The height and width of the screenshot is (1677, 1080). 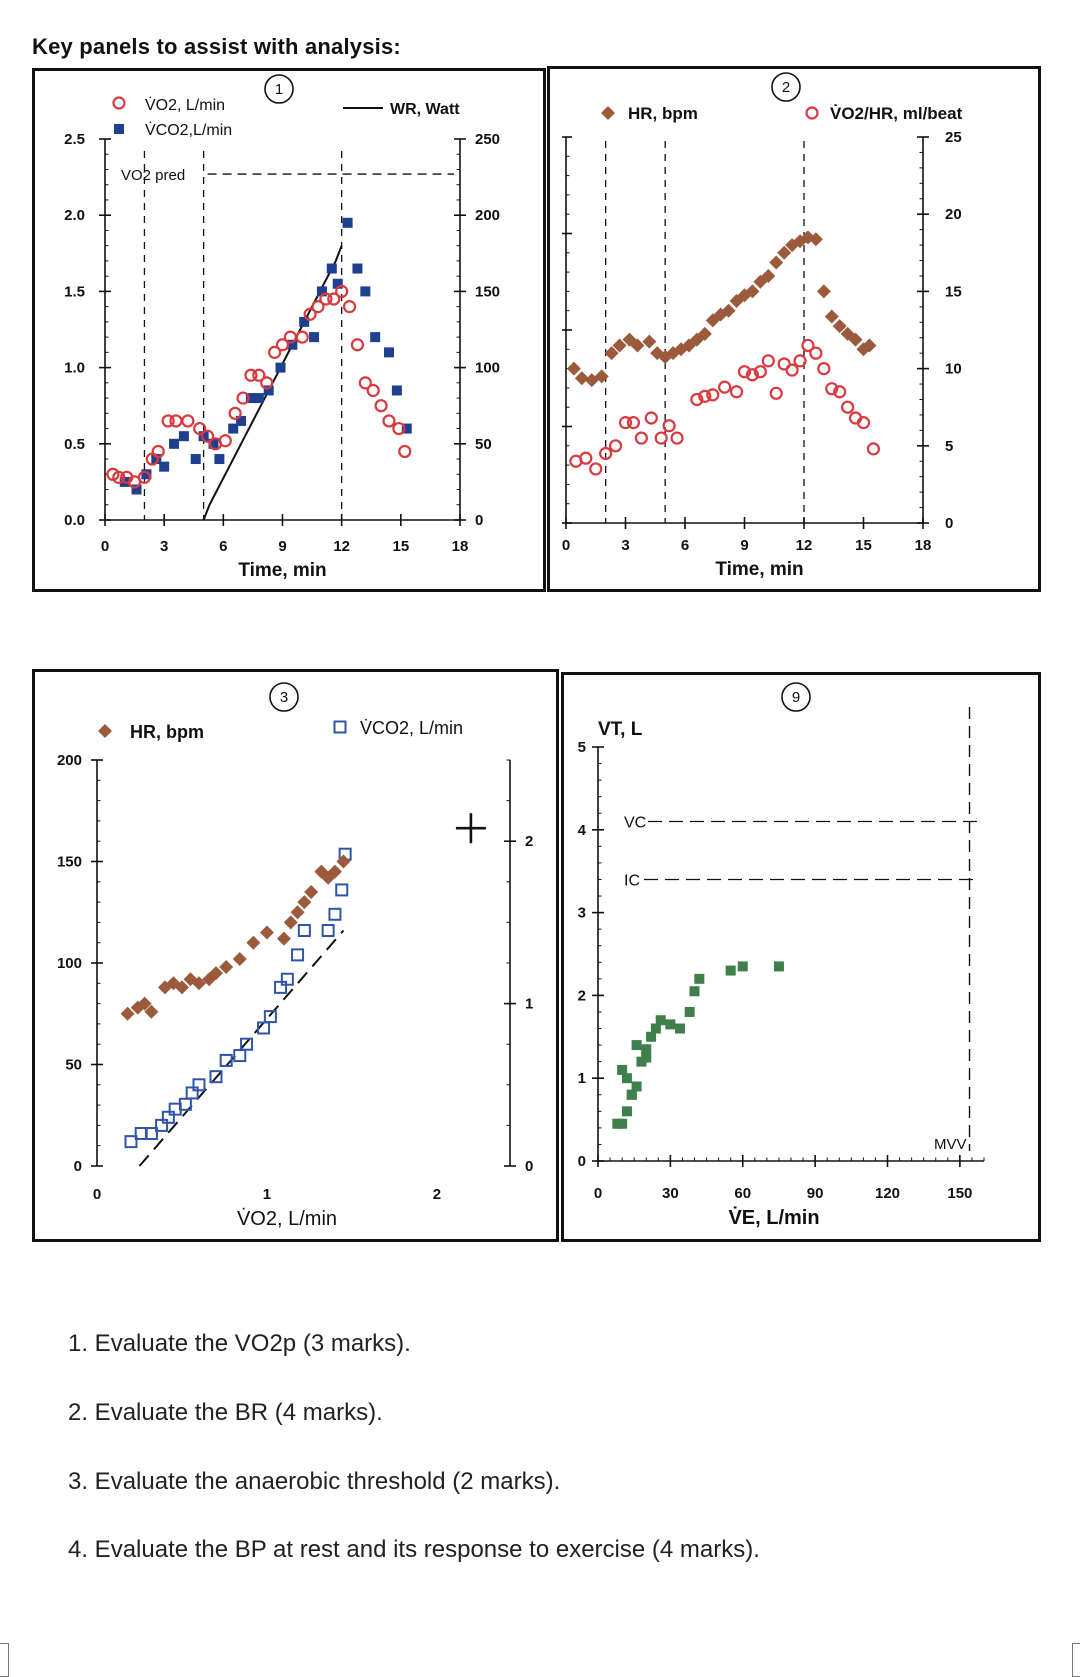 I want to click on chart1-y-tick-label: 1.5, so click(x=74, y=291).